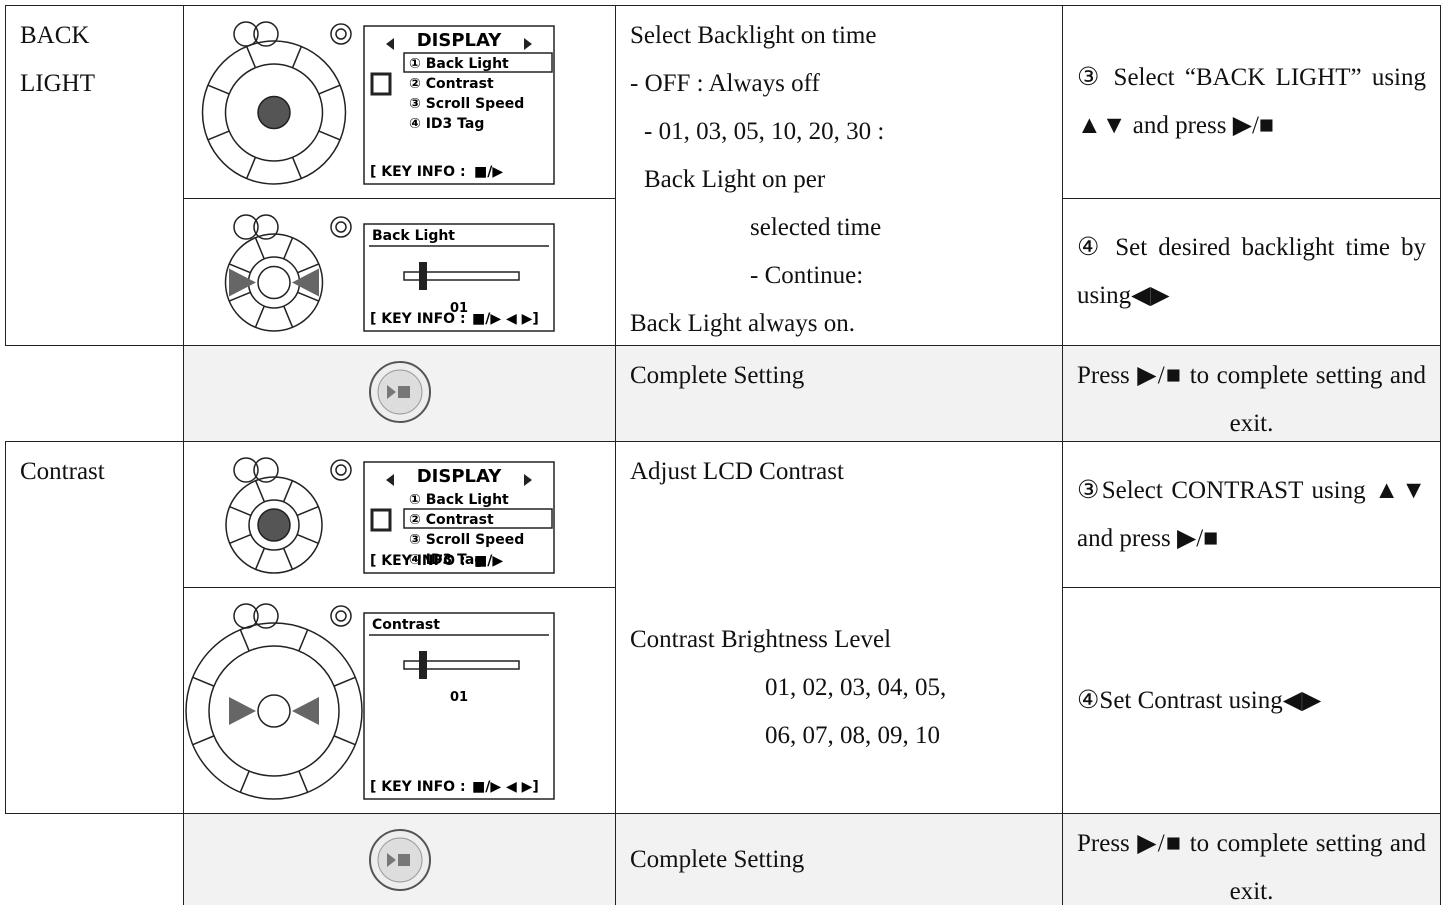 The height and width of the screenshot is (905, 1449). Describe the element at coordinates (725, 83) in the screenshot. I see `description-line: - OFF : Always off` at that location.